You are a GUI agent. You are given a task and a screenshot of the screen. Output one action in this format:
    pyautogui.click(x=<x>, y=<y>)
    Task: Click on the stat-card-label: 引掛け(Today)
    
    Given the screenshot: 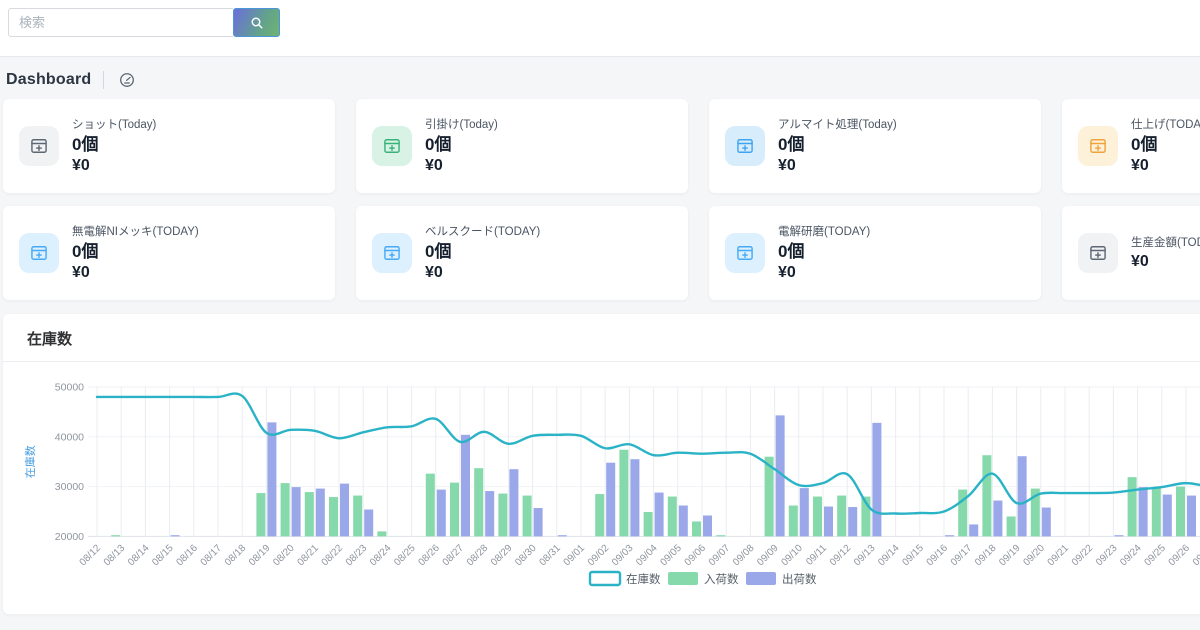 What is the action you would take?
    pyautogui.click(x=461, y=124)
    